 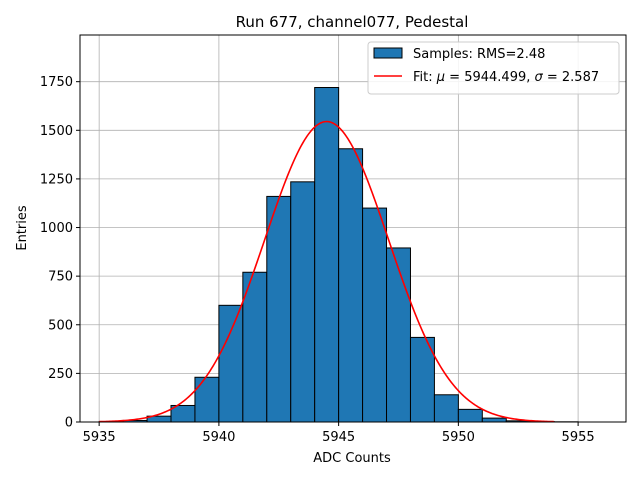 I want to click on legend-fit-mu-value: = 5944.499,, so click(x=489, y=77).